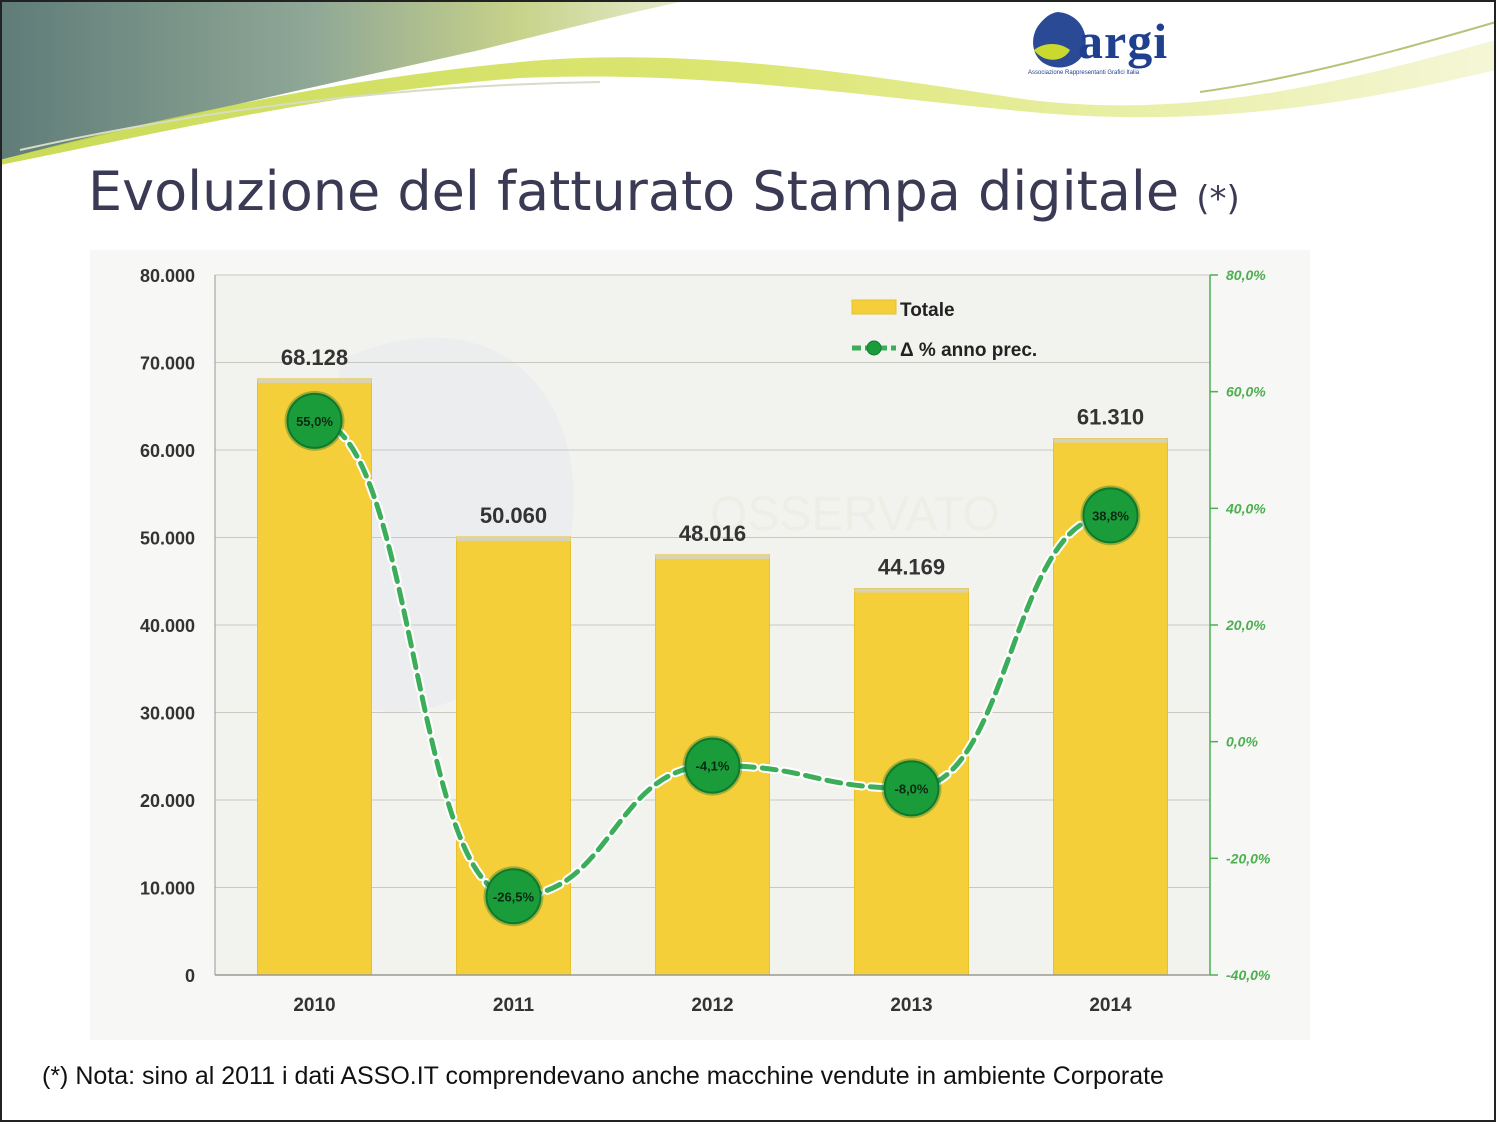  What do you see at coordinates (855, 514) in the screenshot?
I see `watermark-text: OSSERVATO` at bounding box center [855, 514].